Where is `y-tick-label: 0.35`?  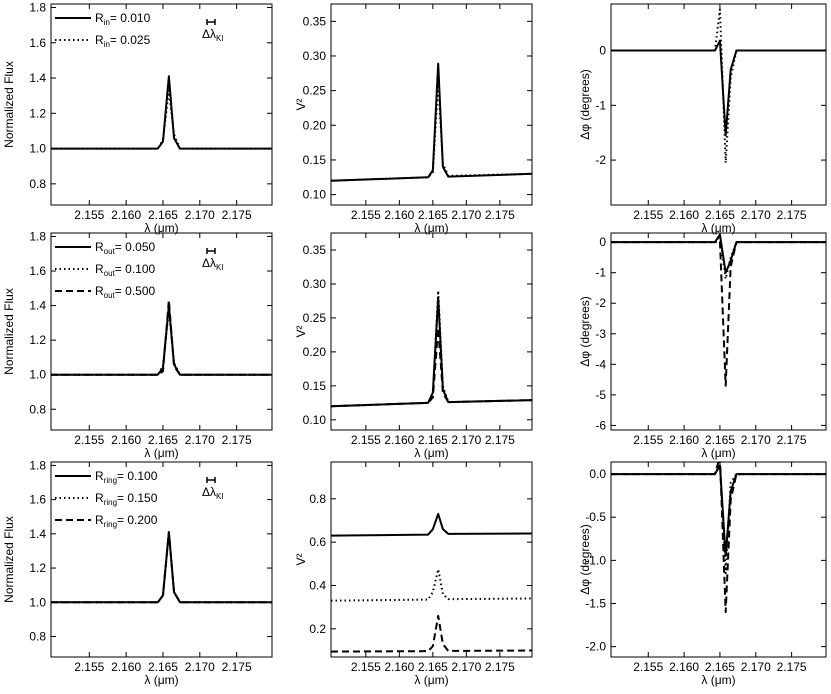
y-tick-label: 0.35 is located at coordinates (315, 21).